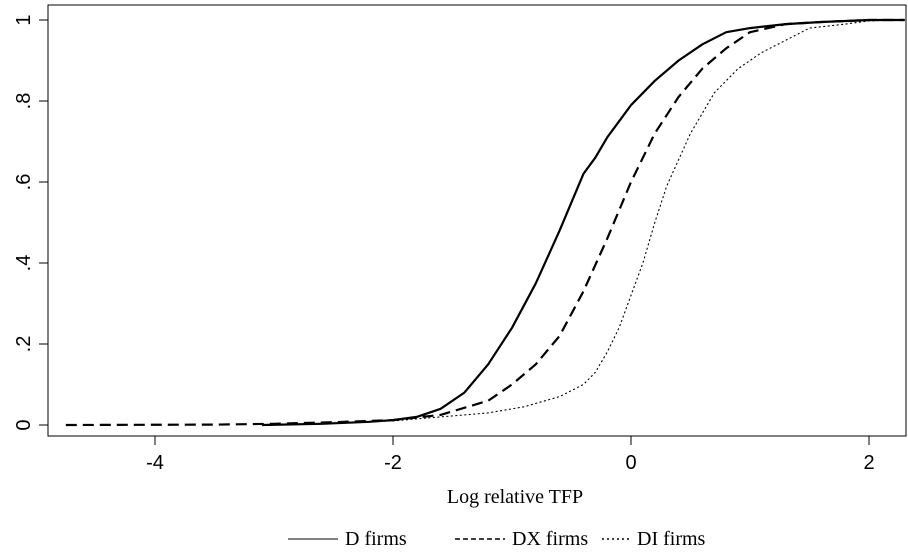 The height and width of the screenshot is (555, 908). Describe the element at coordinates (393, 463) in the screenshot. I see `x-tick-label: -2` at that location.